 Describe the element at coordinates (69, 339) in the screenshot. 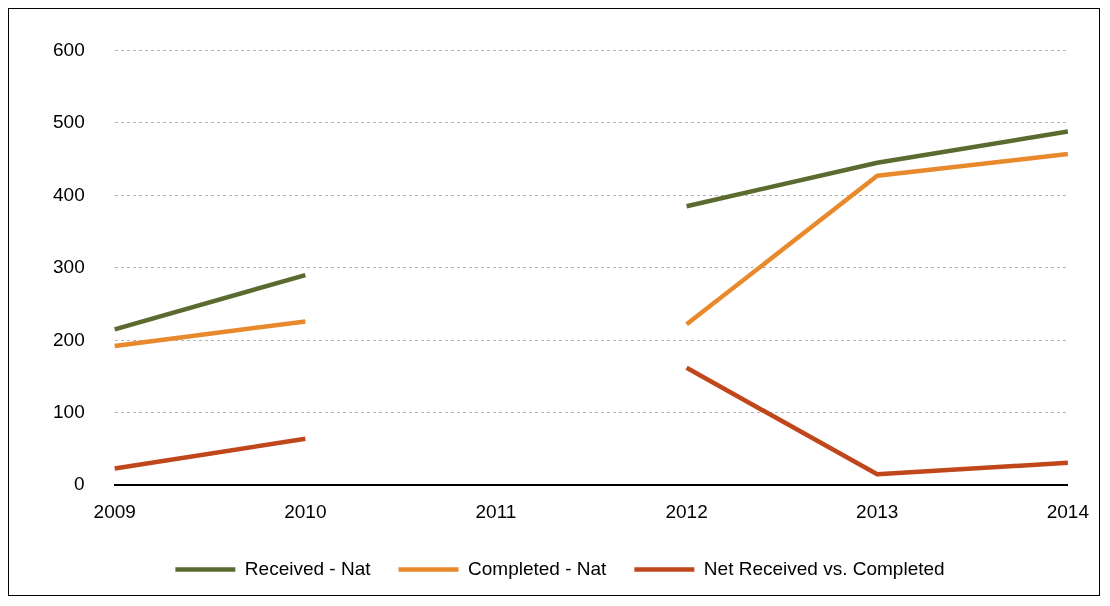

I see `y-tick-label: 200` at that location.